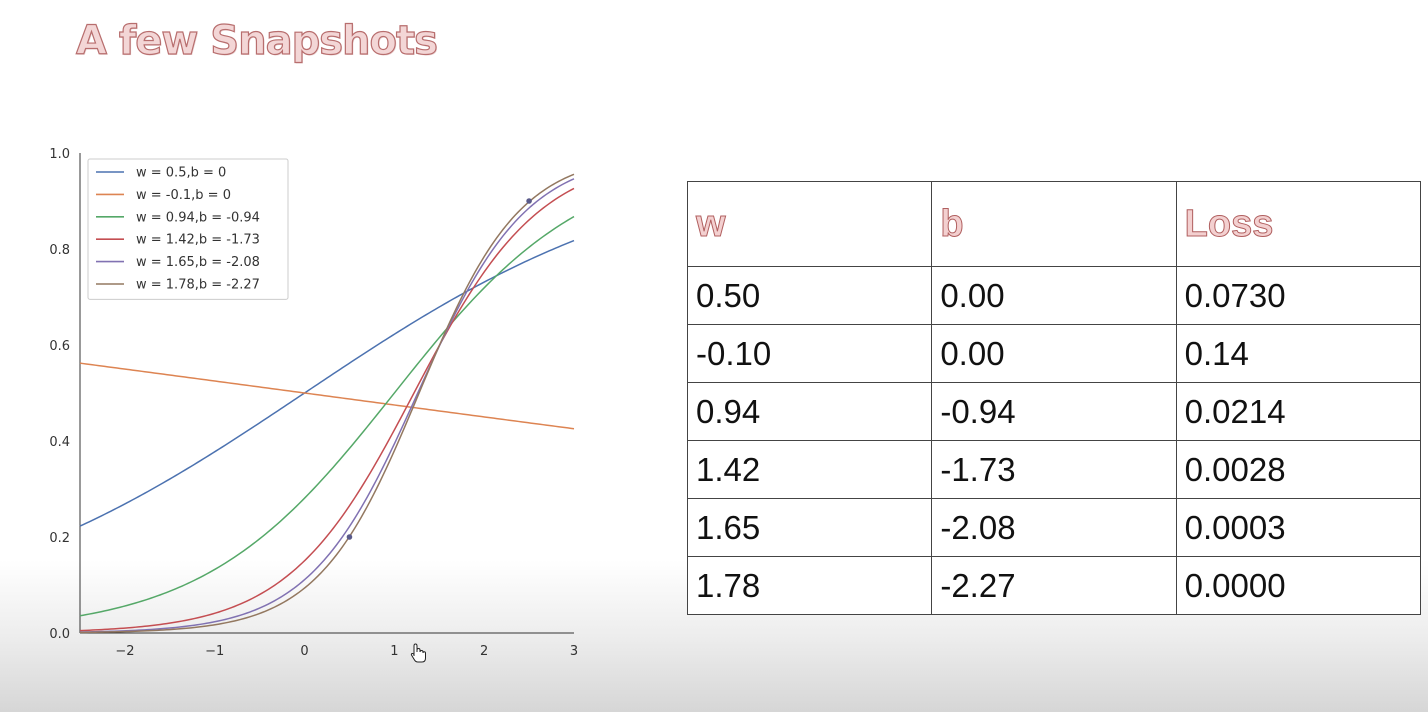  Describe the element at coordinates (1298, 585) in the screenshot. I see `cell-loss: 0.0000` at that location.